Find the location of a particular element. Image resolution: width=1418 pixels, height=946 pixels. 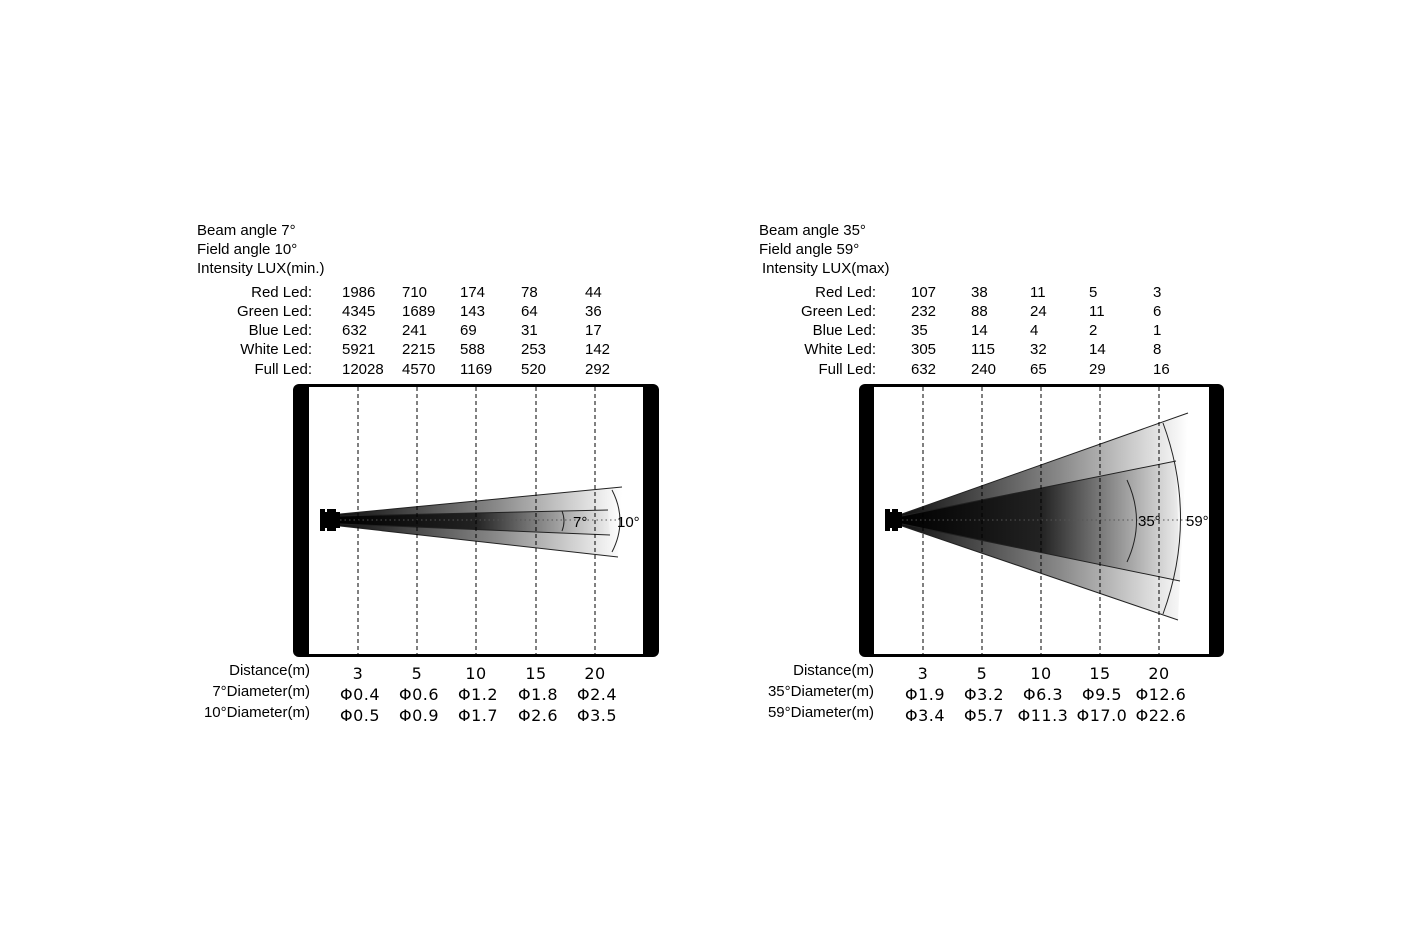

lux-value: 174 is located at coordinates (472, 292).